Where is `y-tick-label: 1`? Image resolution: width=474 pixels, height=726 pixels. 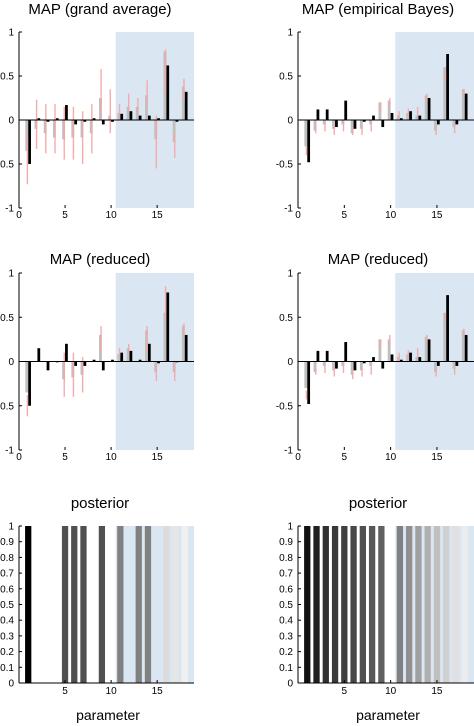 y-tick-label: 1 is located at coordinates (290, 33).